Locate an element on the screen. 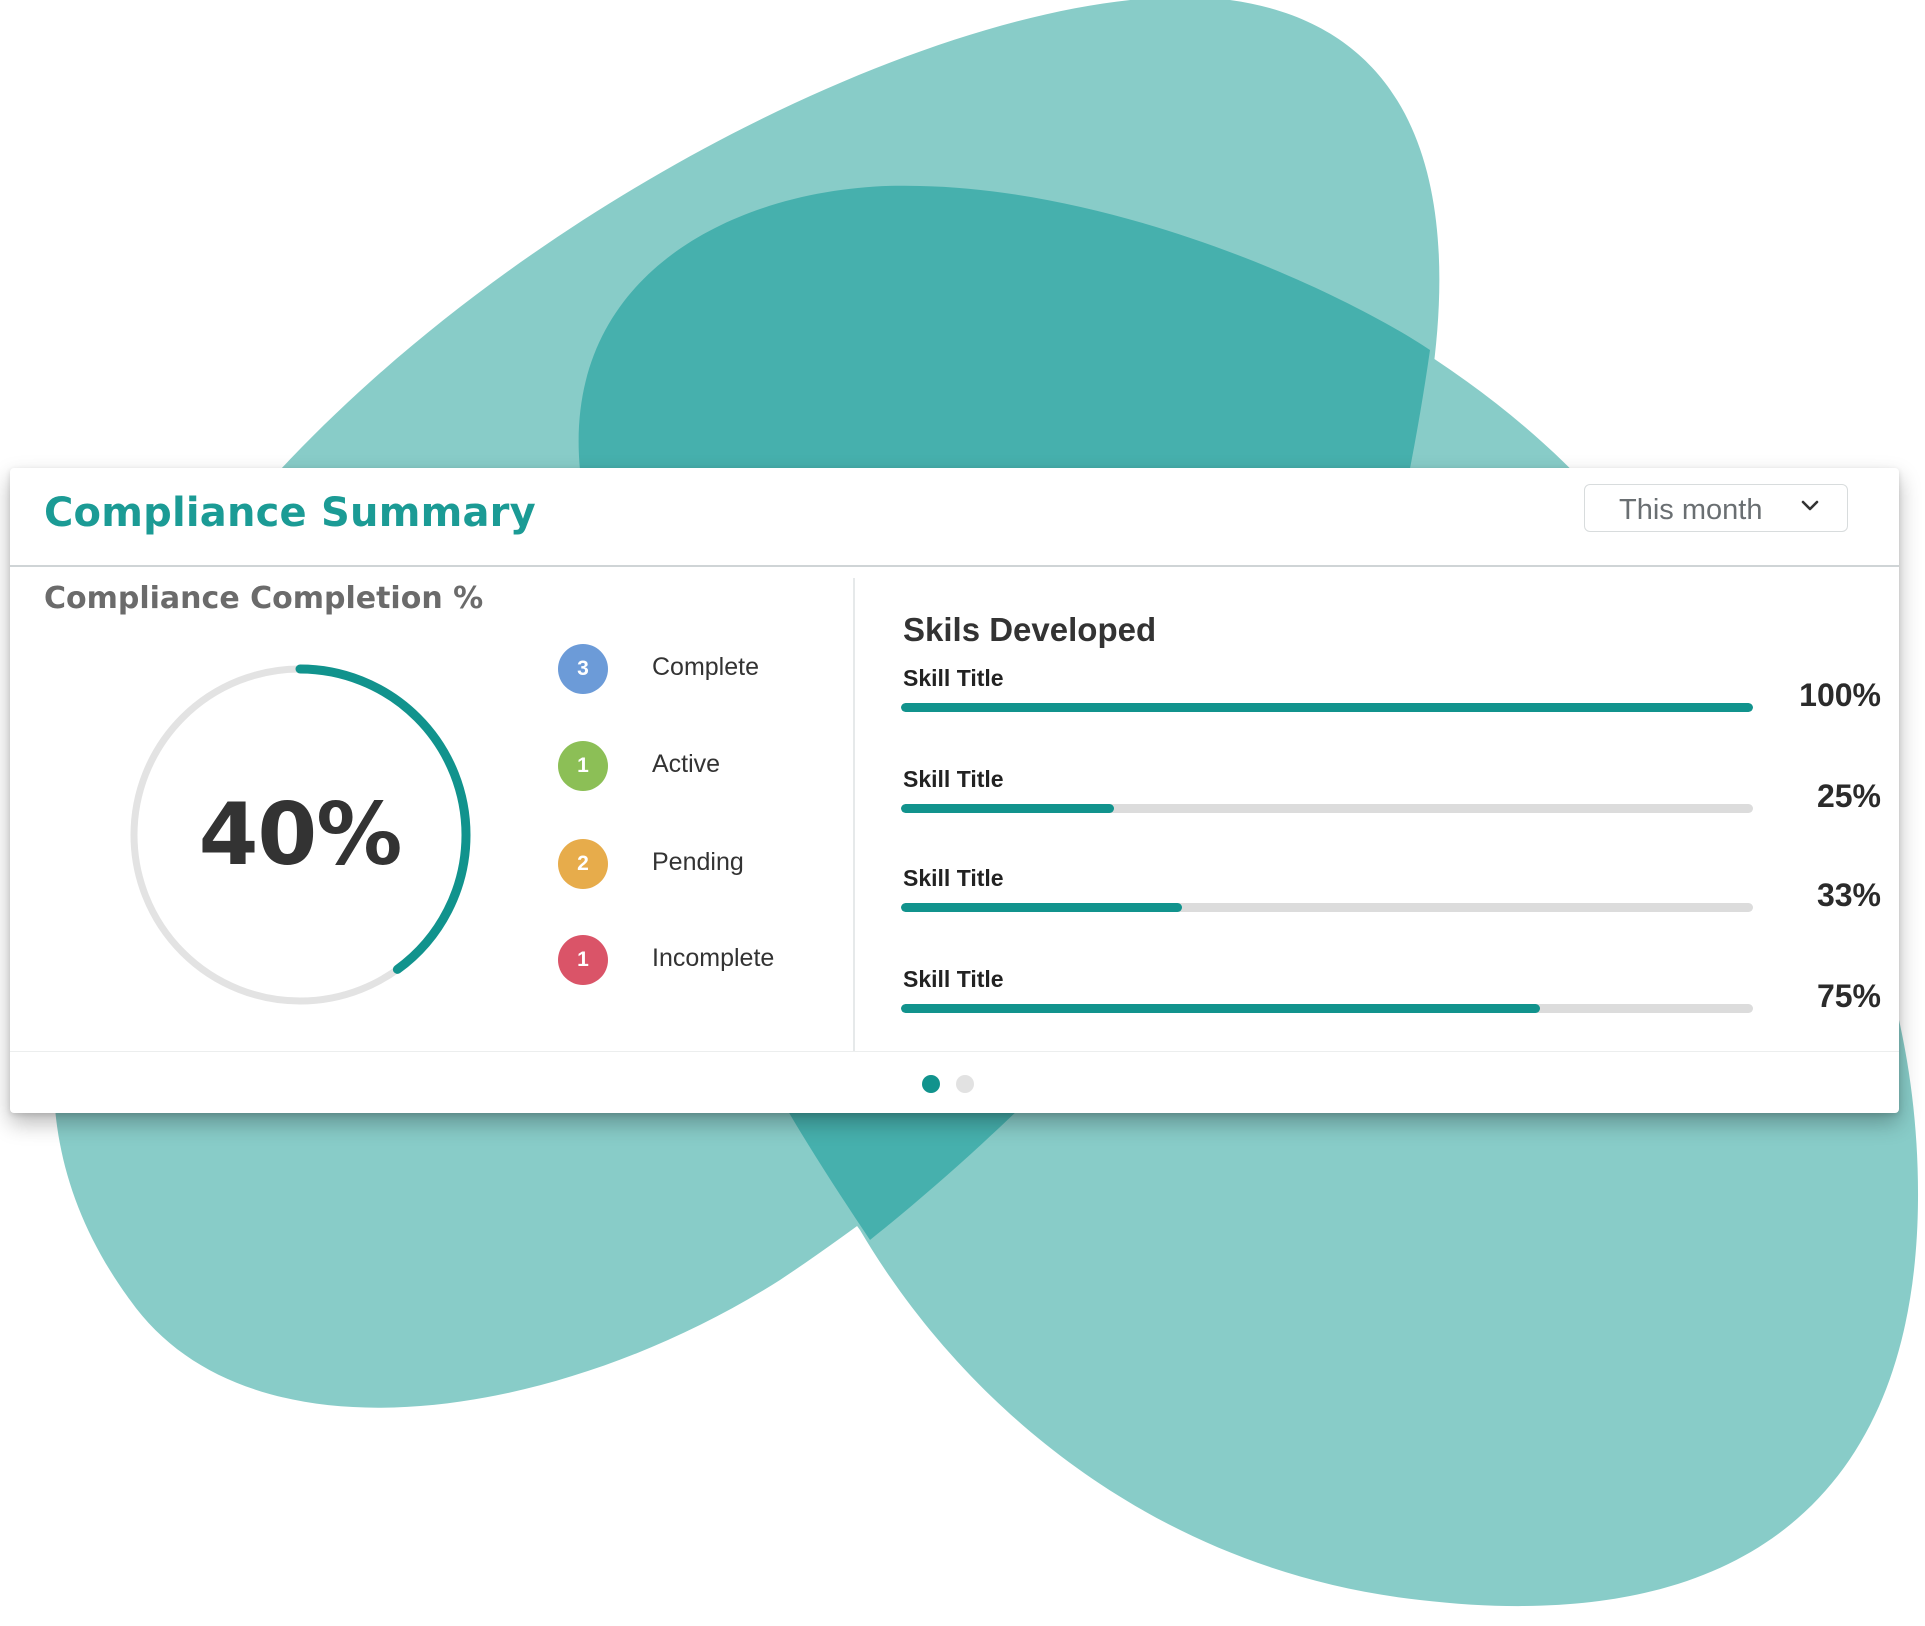  completion-donut is located at coordinates (300, 835).